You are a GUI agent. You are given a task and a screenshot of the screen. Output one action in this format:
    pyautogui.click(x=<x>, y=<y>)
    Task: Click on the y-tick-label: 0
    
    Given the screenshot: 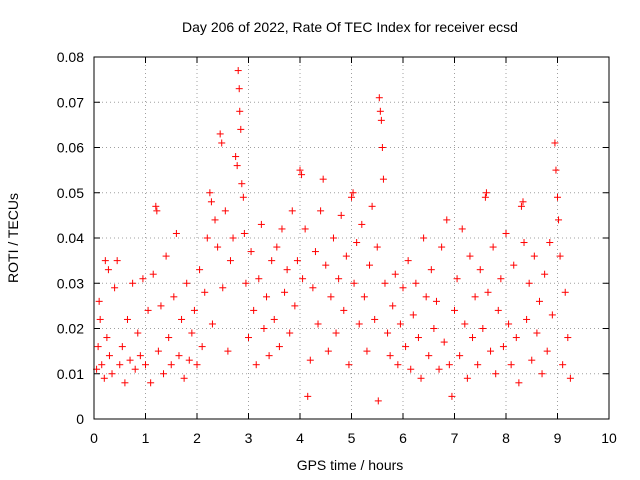 What is the action you would take?
    pyautogui.click(x=80, y=419)
    